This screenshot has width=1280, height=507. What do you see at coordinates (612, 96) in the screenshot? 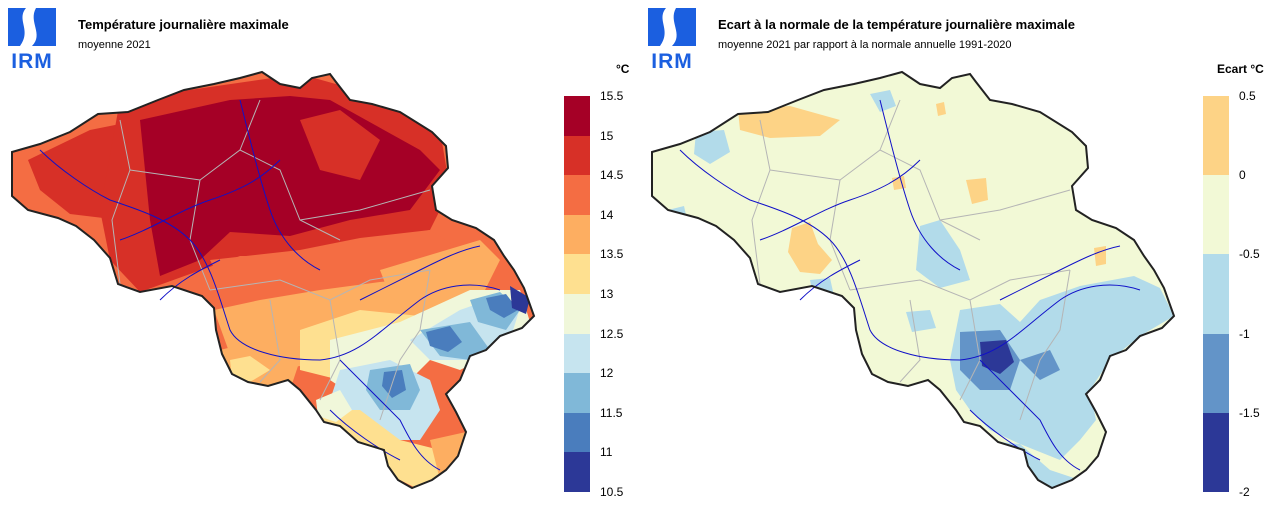
I see `legend-tick-label: 15.5` at bounding box center [612, 96].